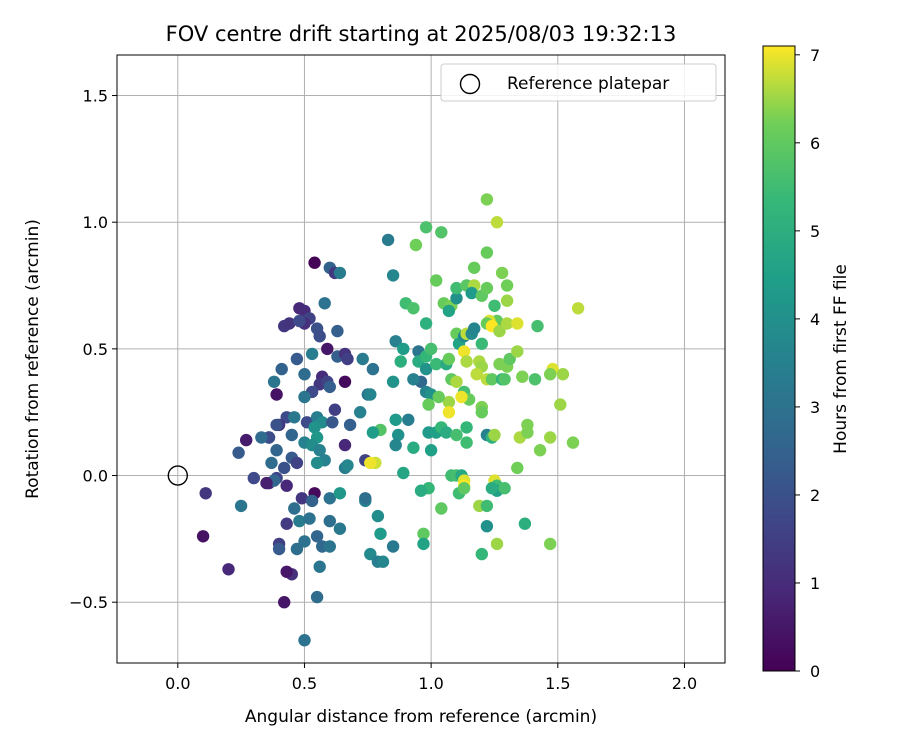 Image resolution: width=900 pixels, height=750 pixels. What do you see at coordinates (815, 55) in the screenshot?
I see `colorbar-tick-label: 7` at bounding box center [815, 55].